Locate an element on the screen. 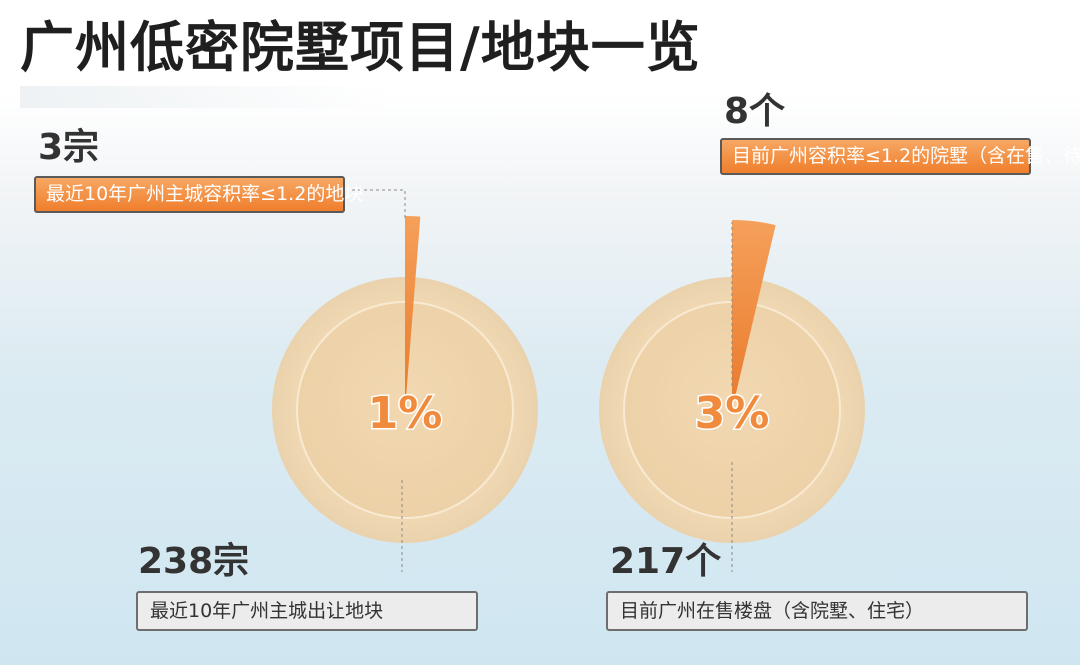 The width and height of the screenshot is (1080, 665). pie1-total-label: 最近10年广州主城出让地块 is located at coordinates (307, 611).